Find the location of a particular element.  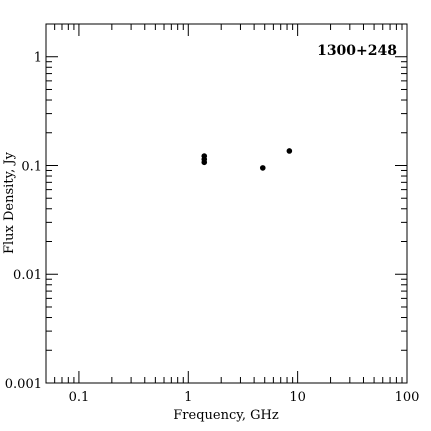

source-annotation: 1300+248 is located at coordinates (357, 51).